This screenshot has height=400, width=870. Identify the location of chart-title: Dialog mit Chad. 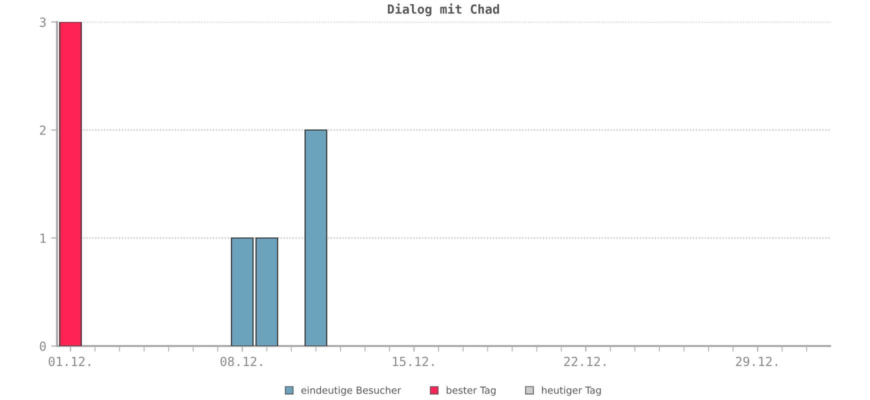
(444, 10).